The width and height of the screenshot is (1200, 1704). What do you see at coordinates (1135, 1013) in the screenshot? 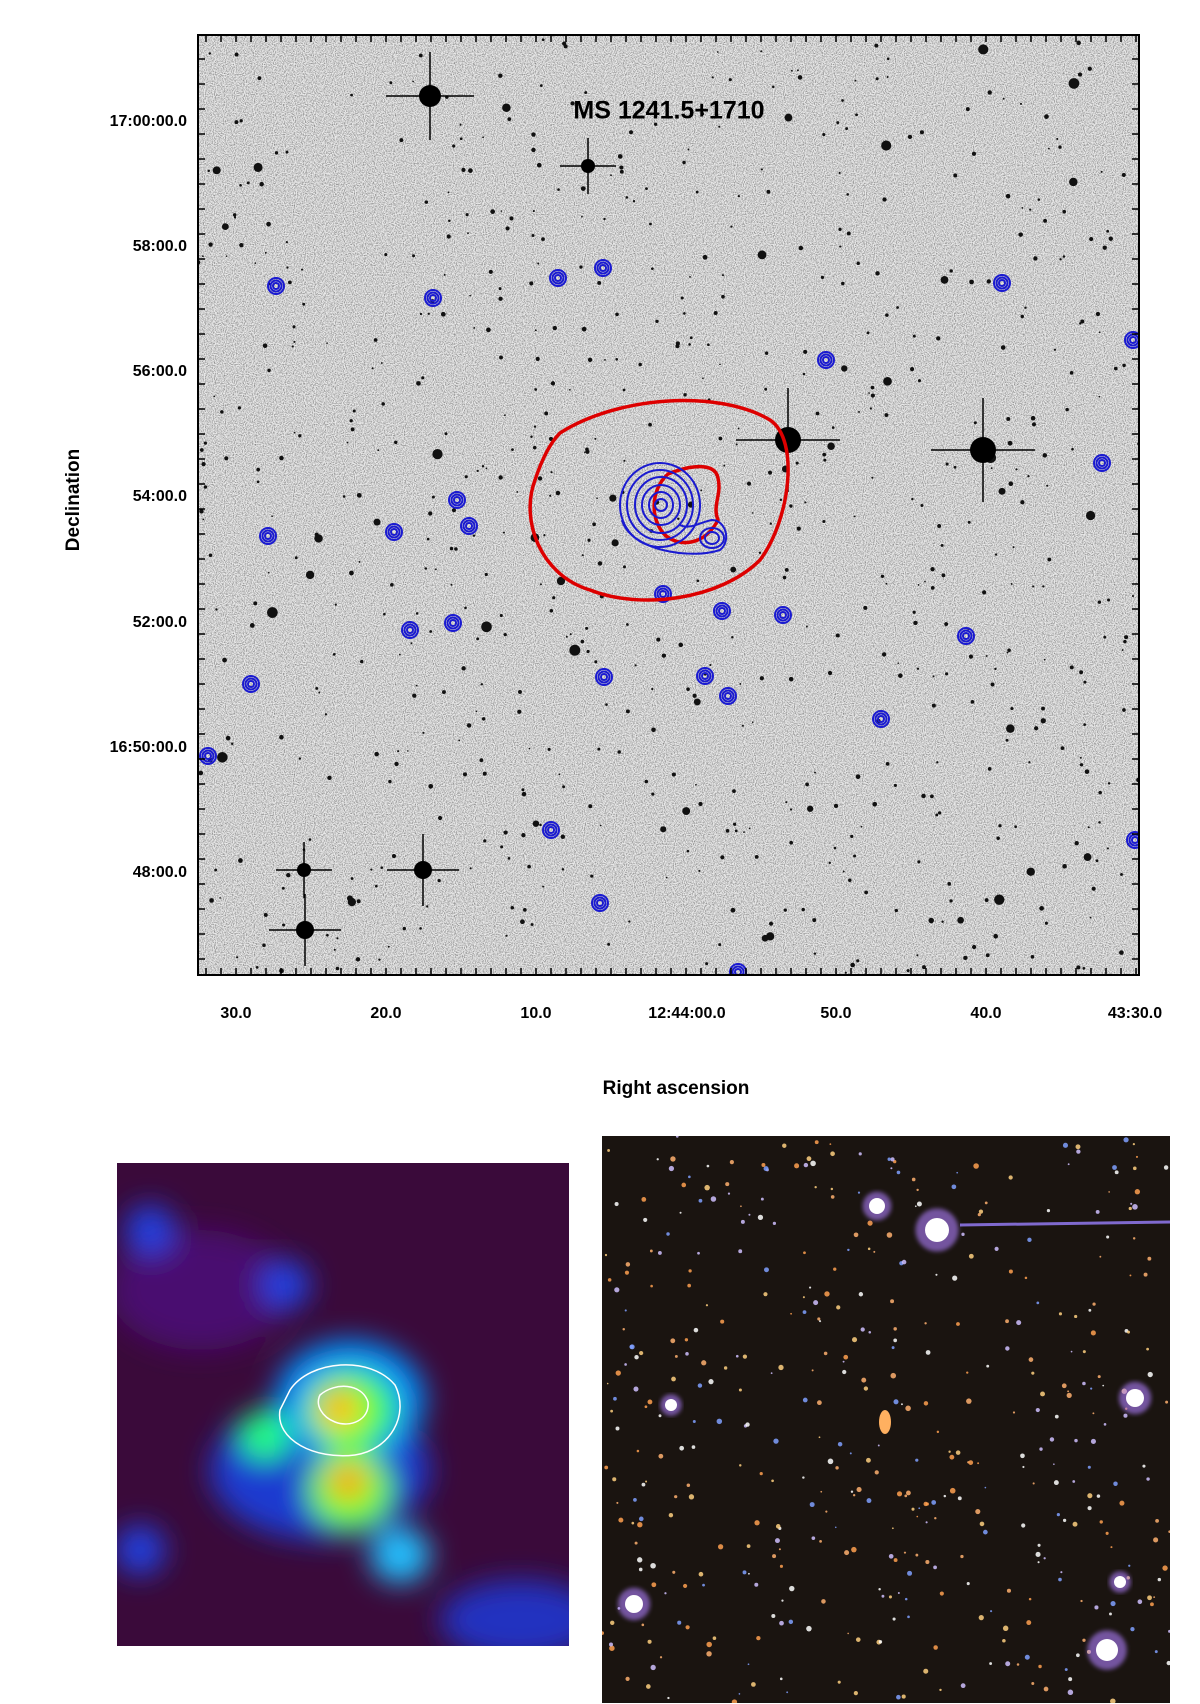
I see `x-tick-label: 43:30.0` at bounding box center [1135, 1013].